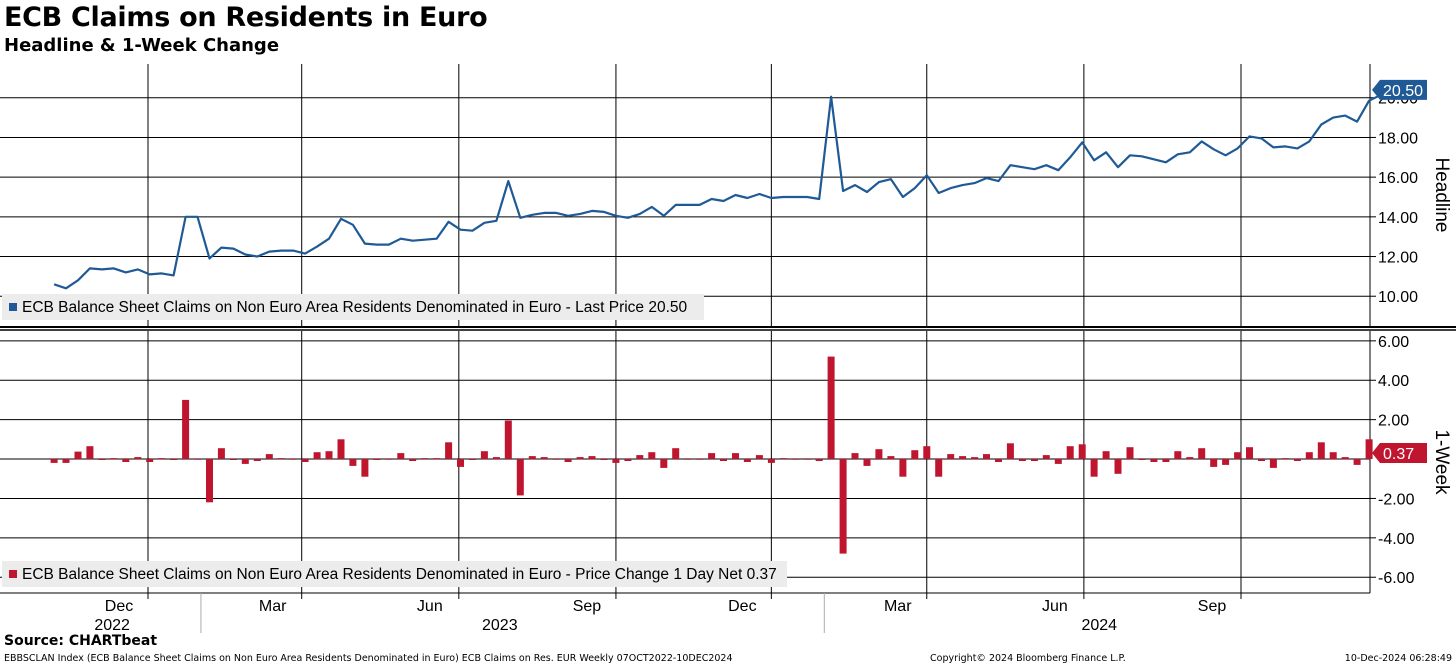  I want to click on x-month-label: Sep, so click(587, 606).